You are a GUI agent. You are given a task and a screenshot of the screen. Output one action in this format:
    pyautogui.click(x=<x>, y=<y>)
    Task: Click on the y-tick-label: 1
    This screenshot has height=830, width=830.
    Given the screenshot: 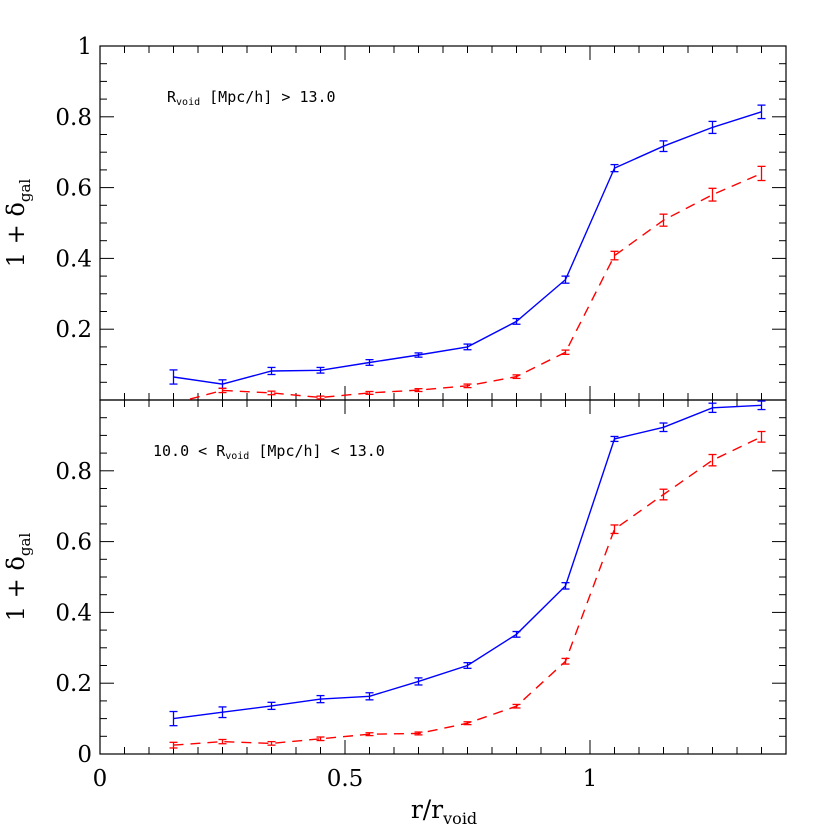 What is the action you would take?
    pyautogui.click(x=84, y=47)
    